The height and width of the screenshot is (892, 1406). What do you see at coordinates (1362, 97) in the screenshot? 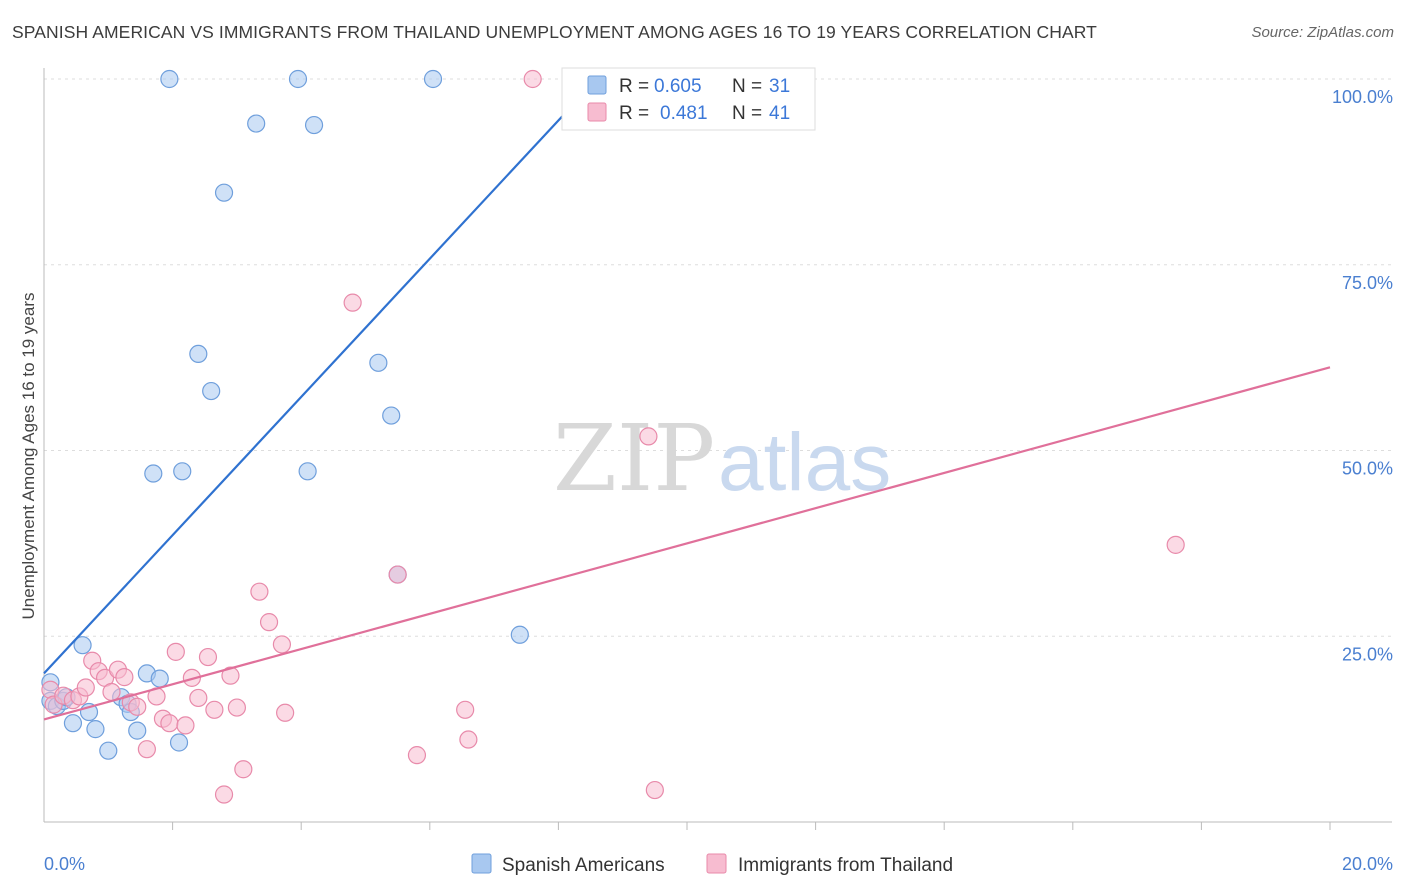
I see `y-tick-label-0: 100.0%` at bounding box center [1362, 97].